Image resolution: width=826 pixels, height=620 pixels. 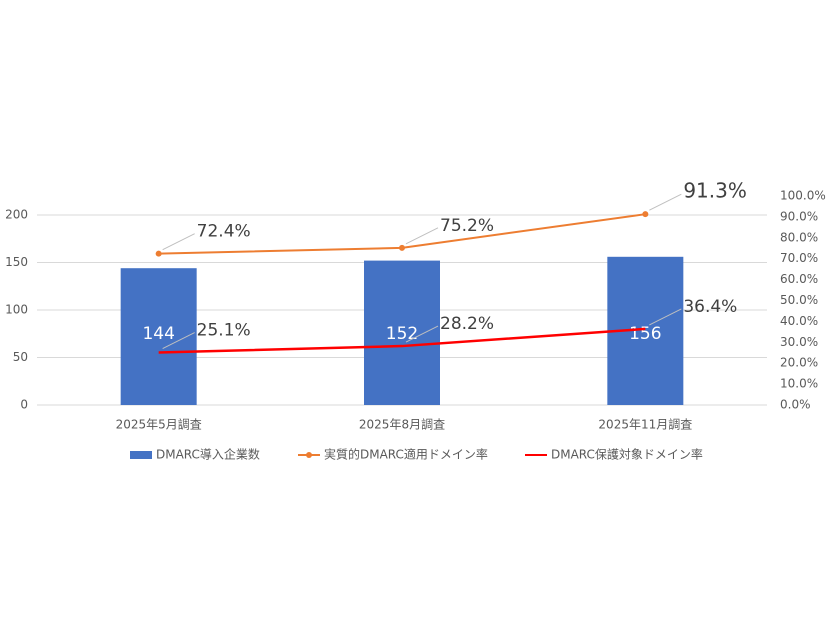 I want to click on x-tick-label: 2025年11月調査, so click(x=645, y=425).